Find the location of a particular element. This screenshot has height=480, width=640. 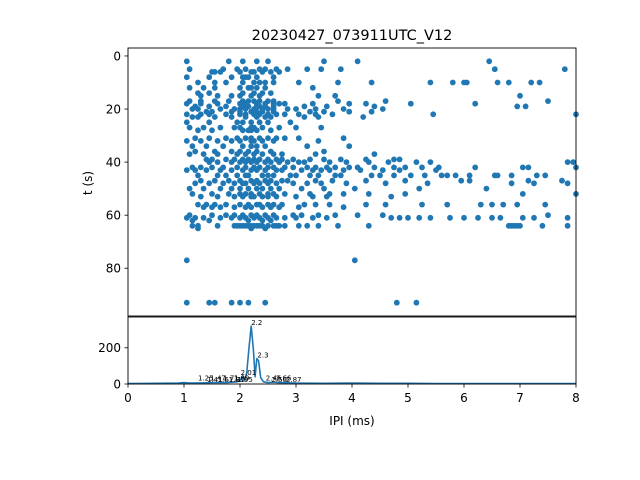

histogram-x-tick-label: 7 is located at coordinates (520, 398).